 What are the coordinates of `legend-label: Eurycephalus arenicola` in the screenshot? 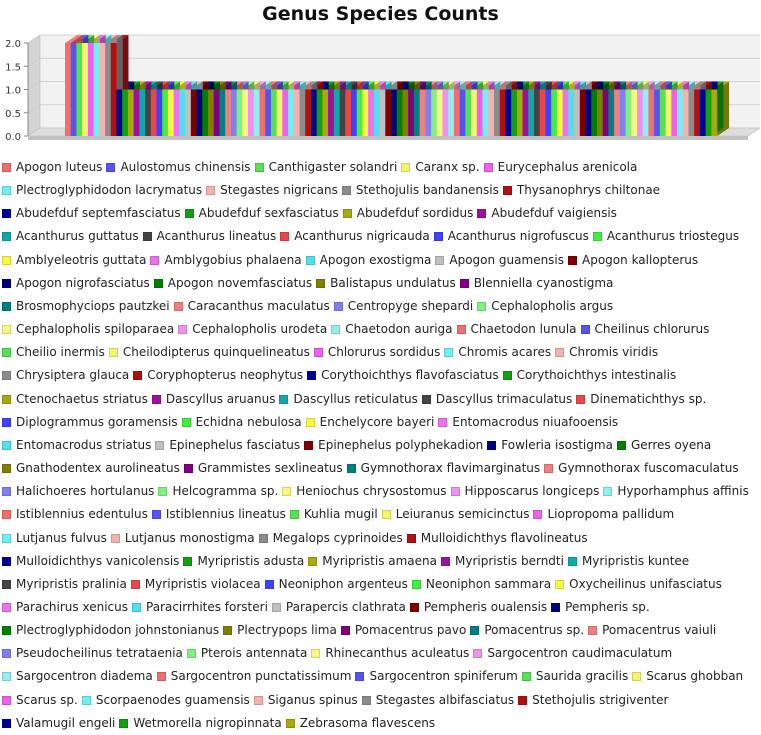 It's located at (567, 167).